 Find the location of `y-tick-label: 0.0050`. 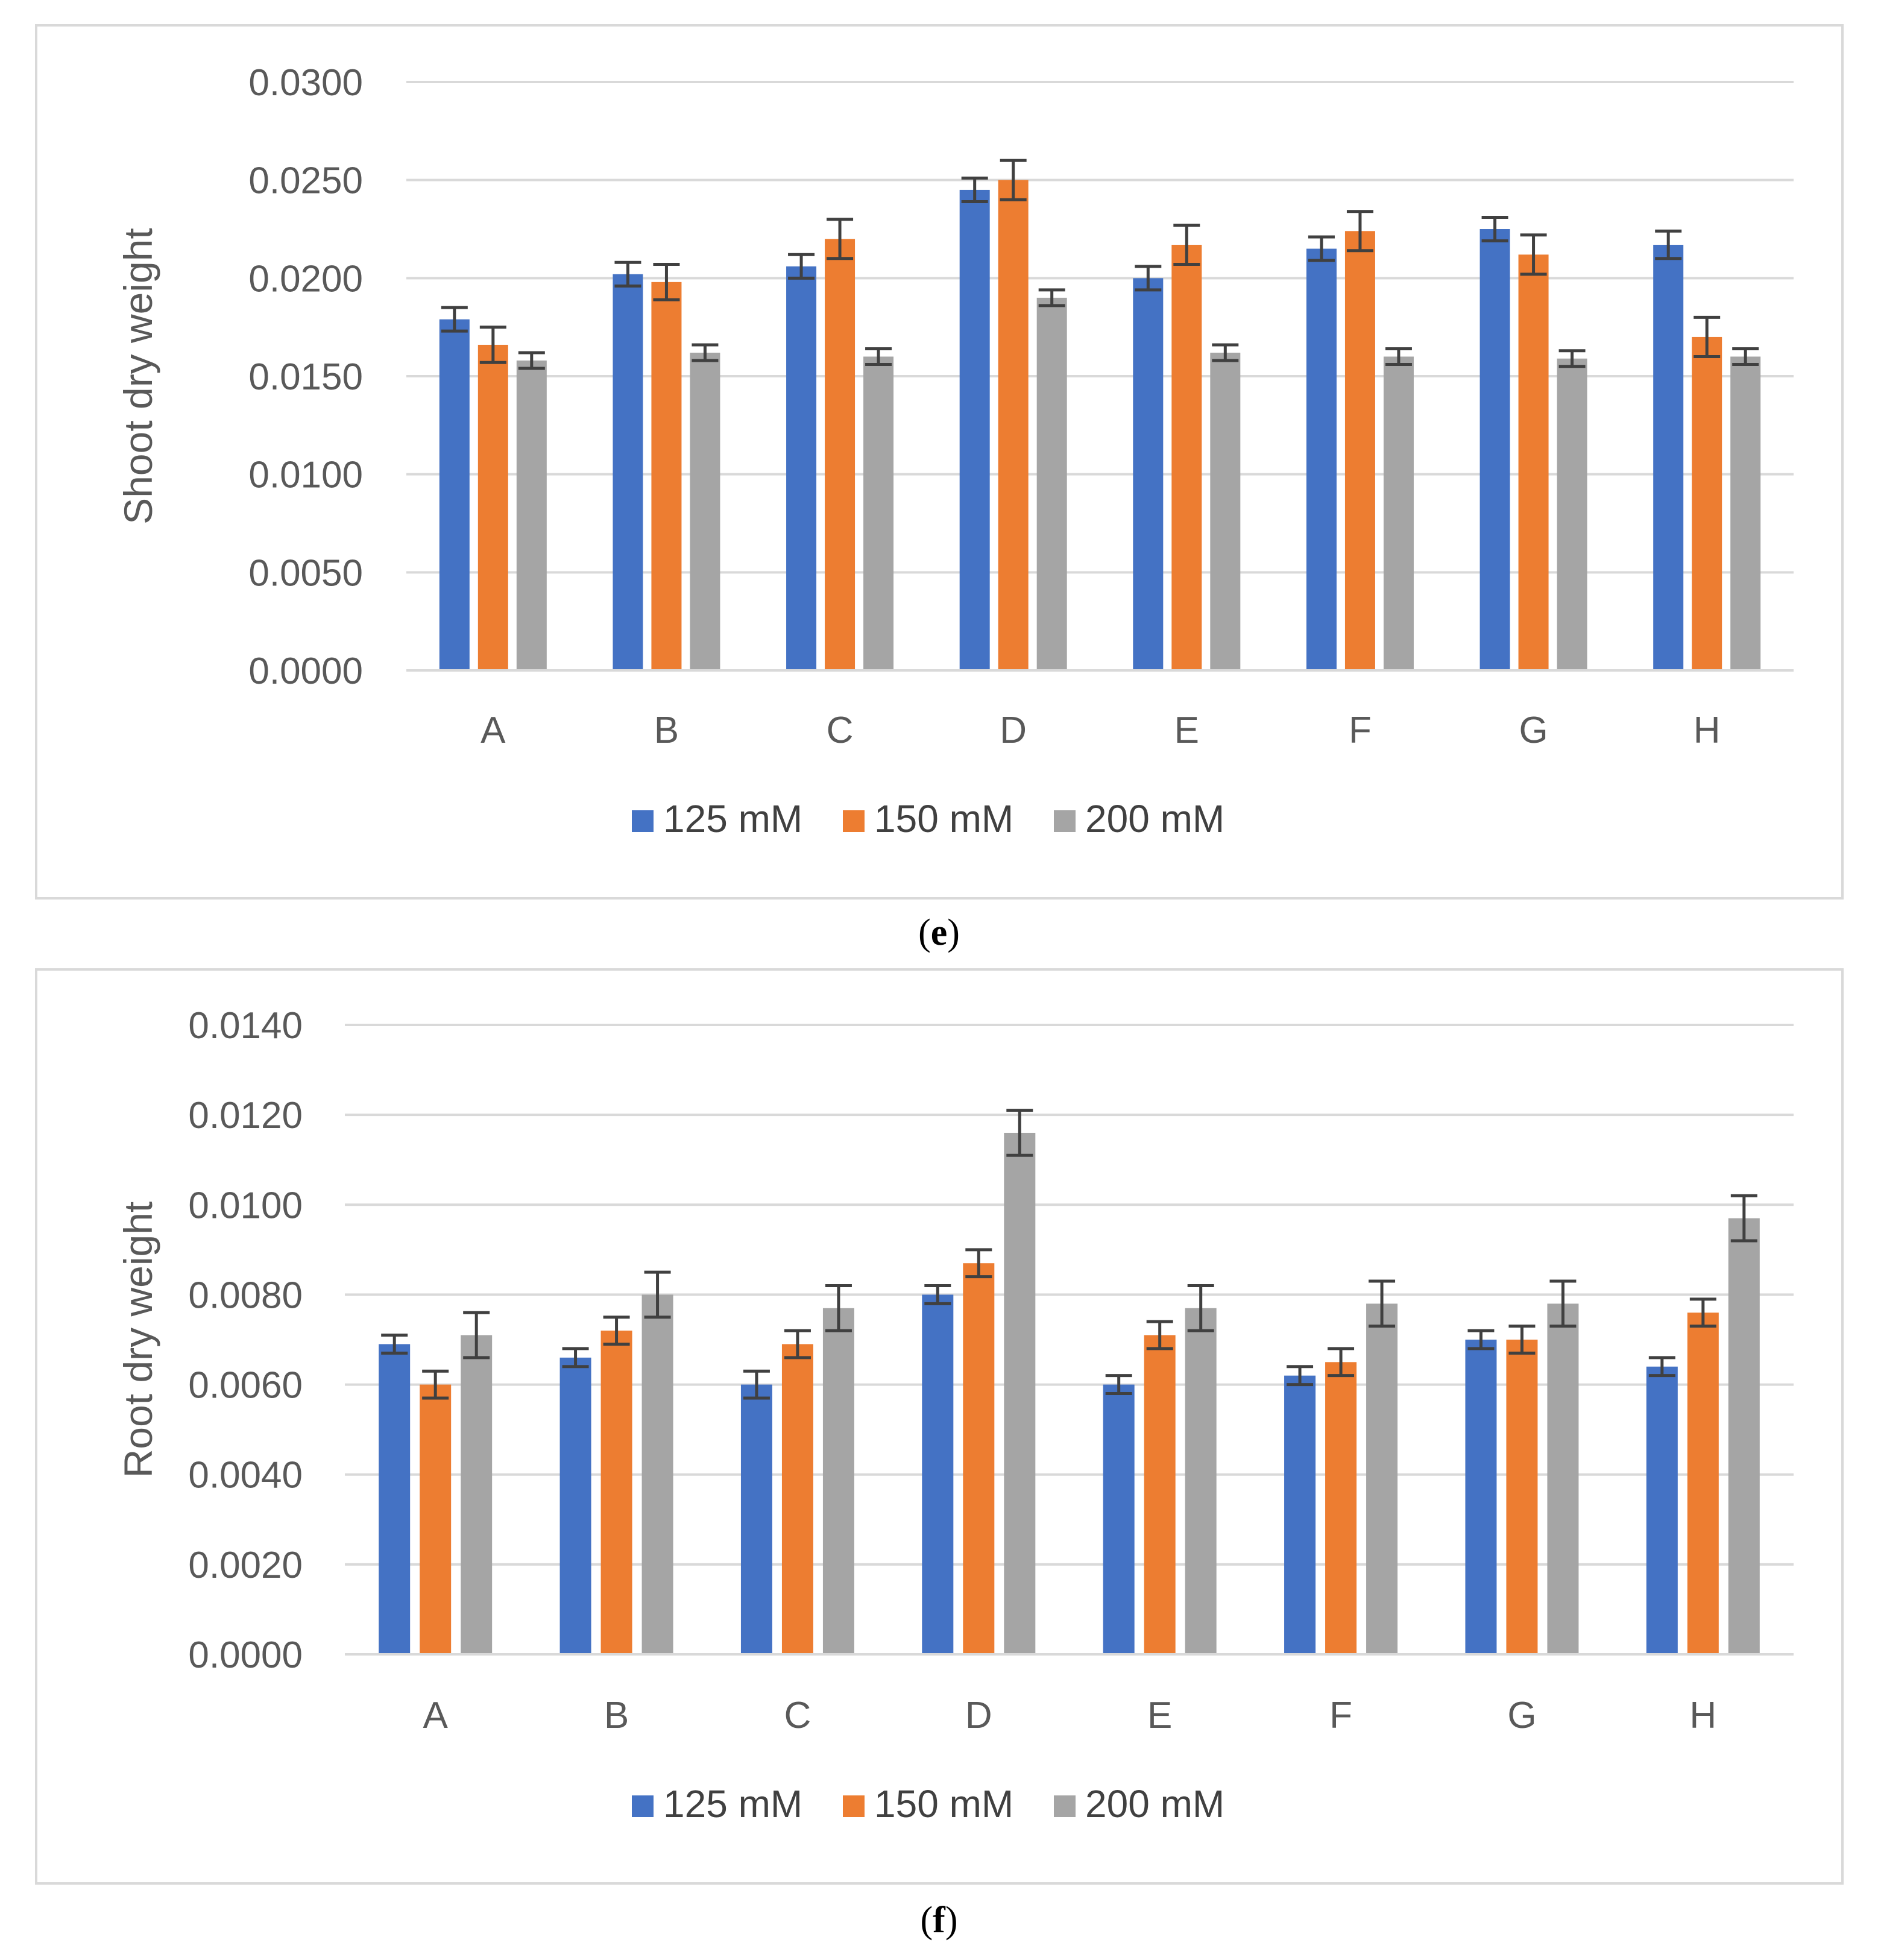

y-tick-label: 0.0050 is located at coordinates (305, 573).